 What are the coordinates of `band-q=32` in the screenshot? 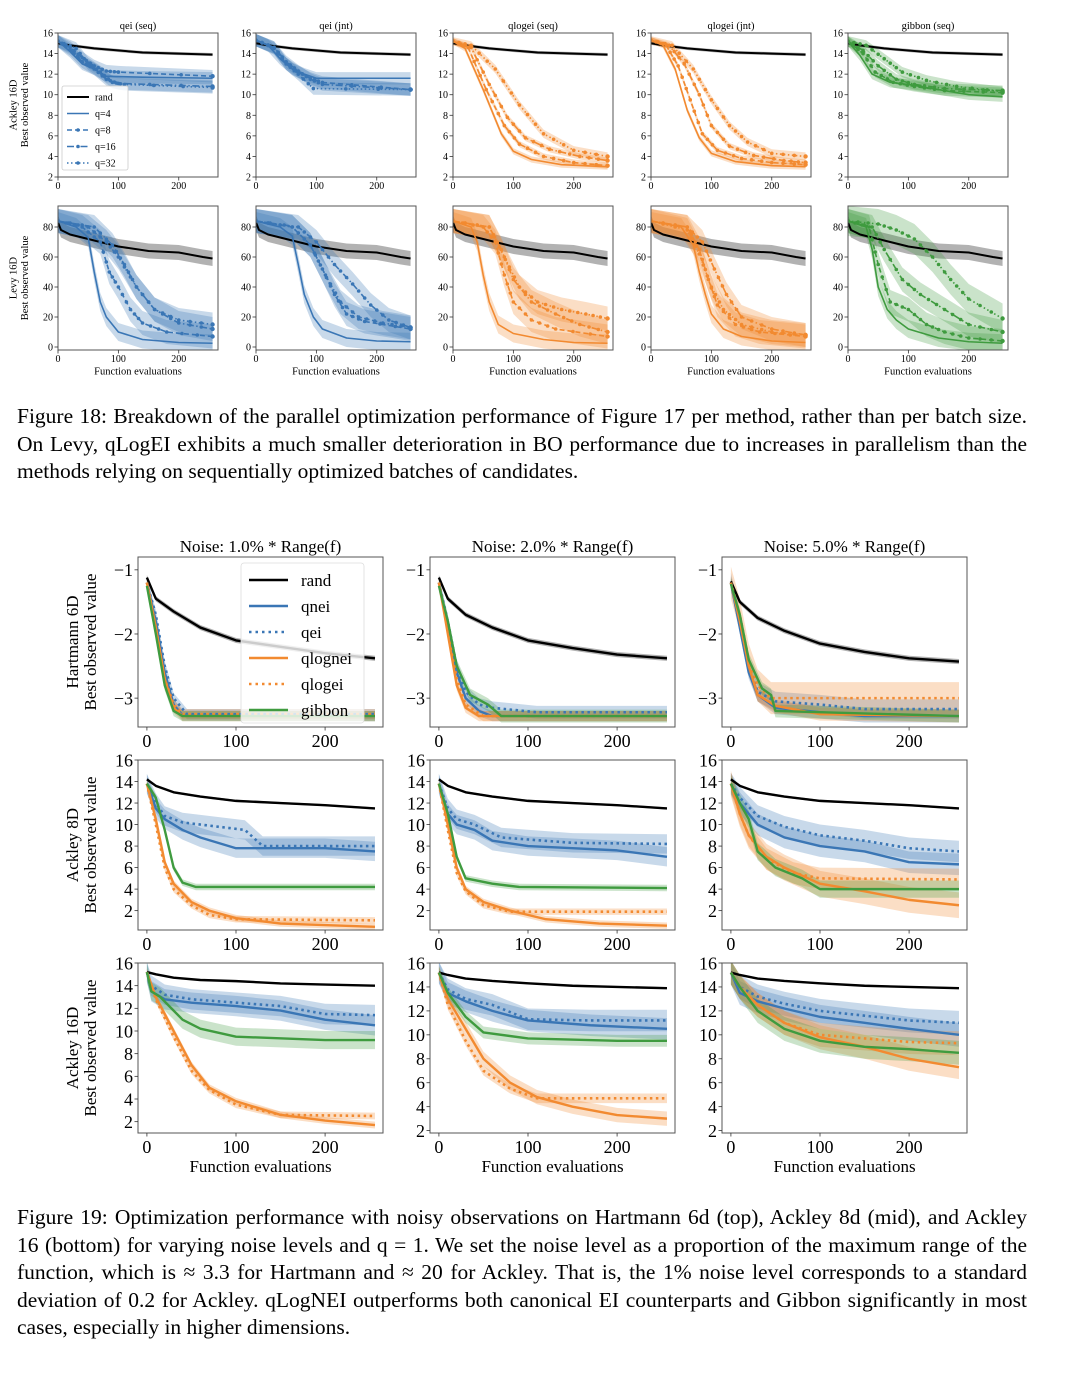 It's located at (530, 99).